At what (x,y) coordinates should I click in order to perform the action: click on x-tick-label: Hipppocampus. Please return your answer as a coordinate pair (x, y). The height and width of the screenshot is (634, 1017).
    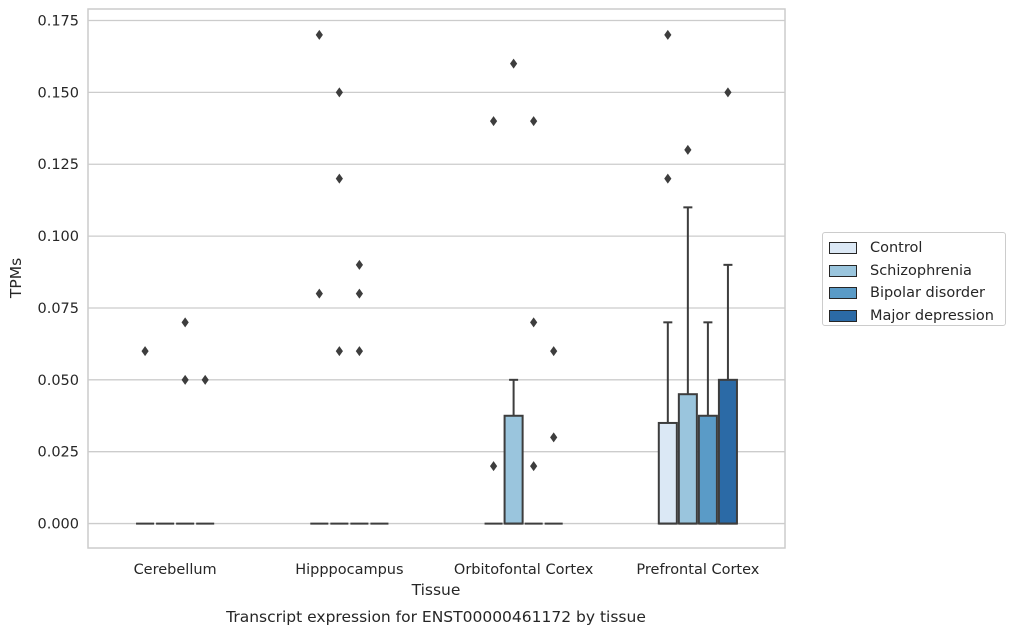
    Looking at the image, I should click on (349, 570).